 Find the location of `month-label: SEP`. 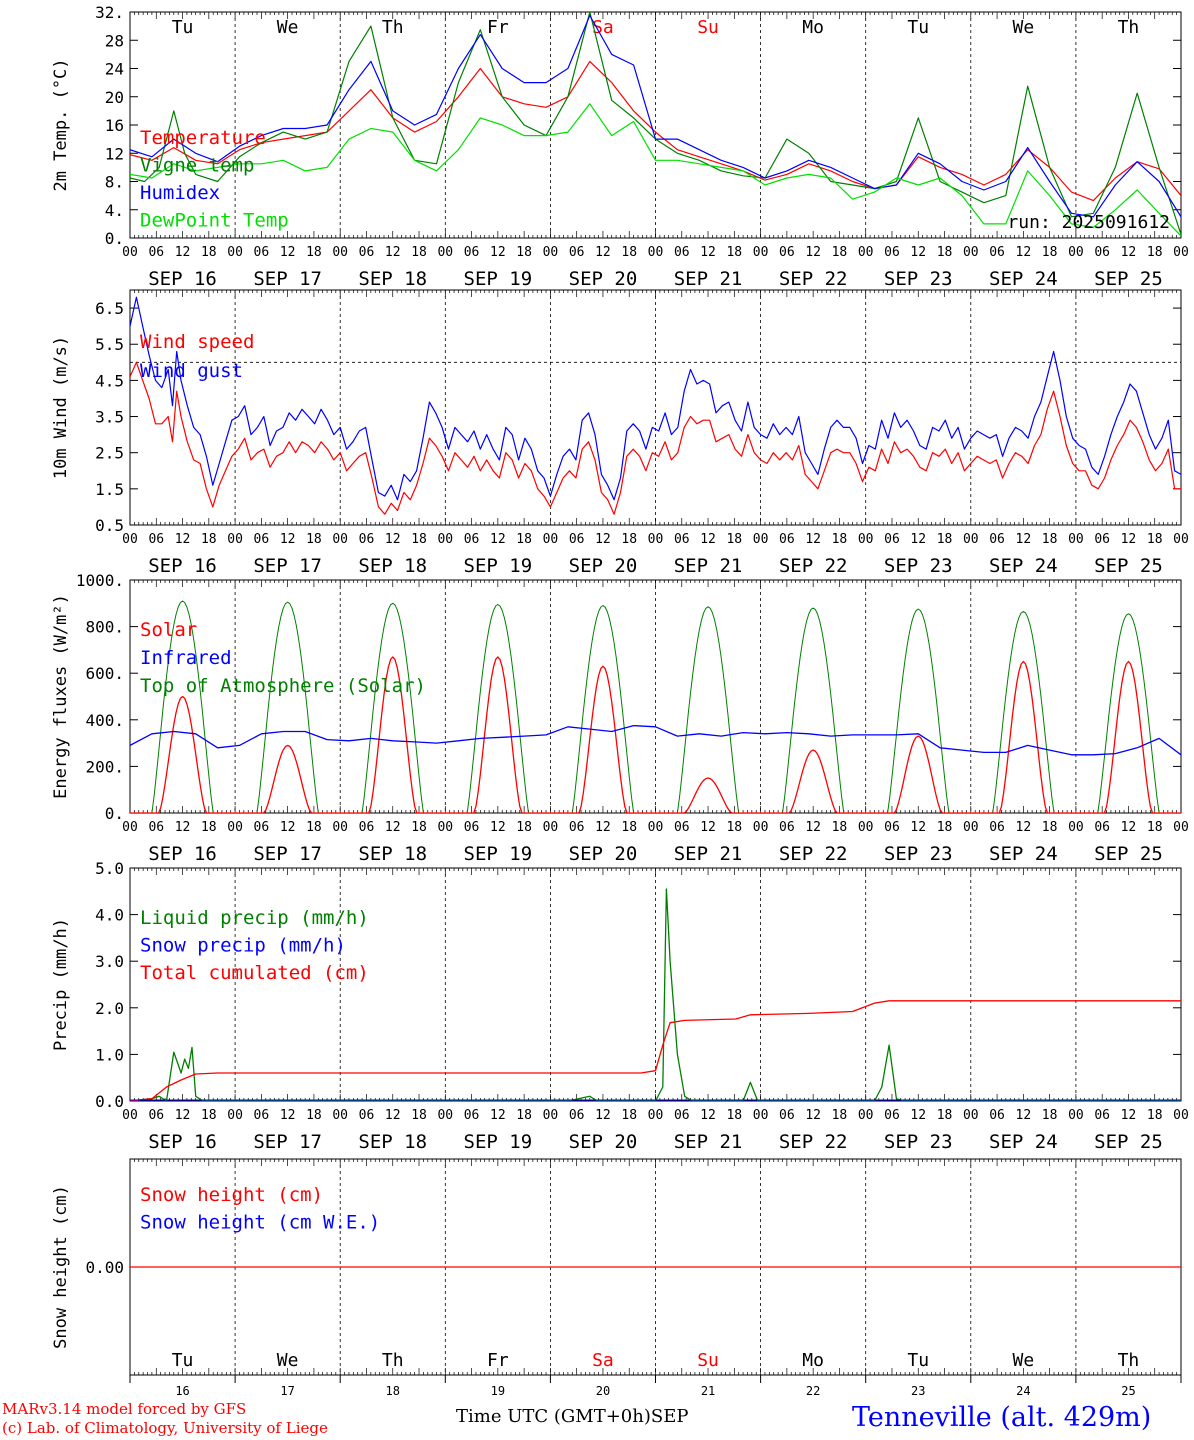

month-label: SEP is located at coordinates (669, 1416).